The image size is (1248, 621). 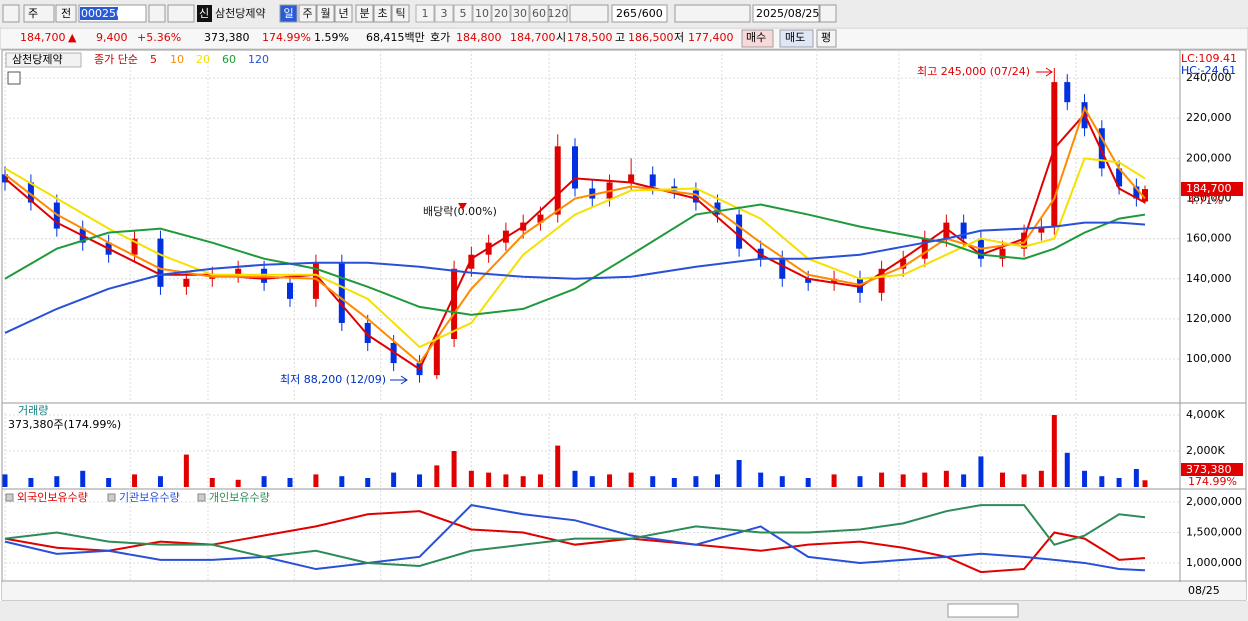 What do you see at coordinates (149, 497) in the screenshot?
I see `legend-entry: 기관보유수량` at bounding box center [149, 497].